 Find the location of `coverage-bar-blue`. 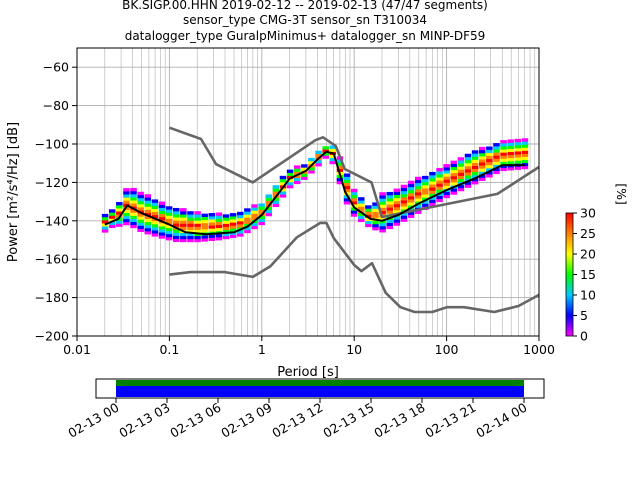

coverage-bar-blue is located at coordinates (320, 391).